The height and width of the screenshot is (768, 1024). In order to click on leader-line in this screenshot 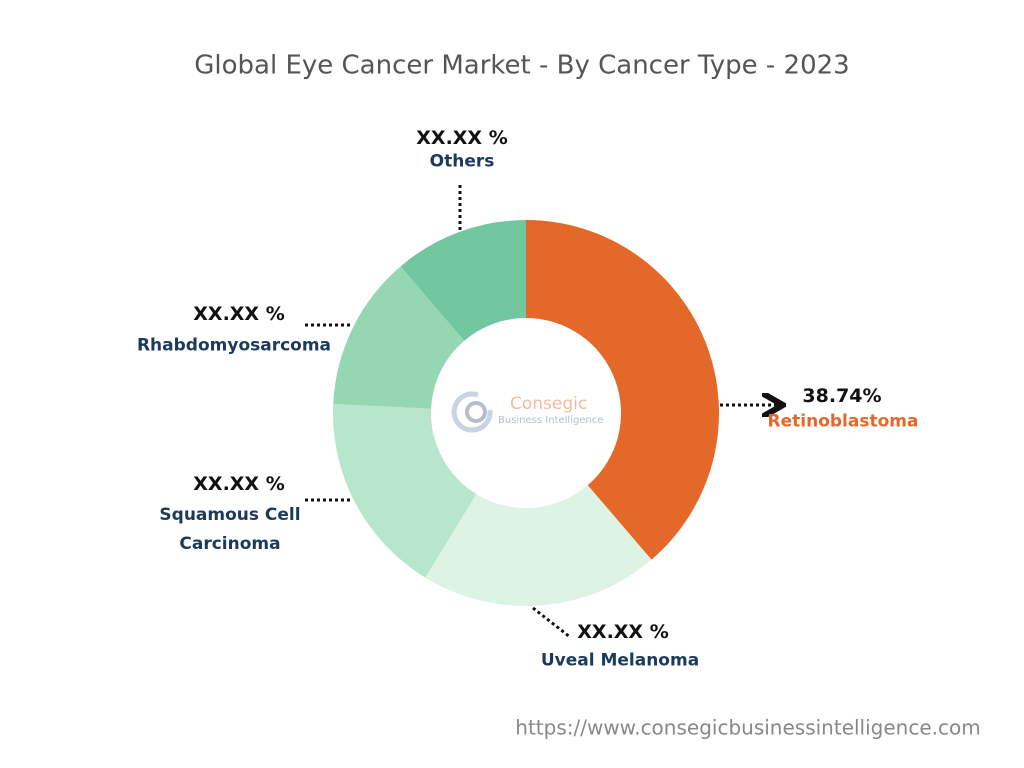, I will do `click(551, 622)`.